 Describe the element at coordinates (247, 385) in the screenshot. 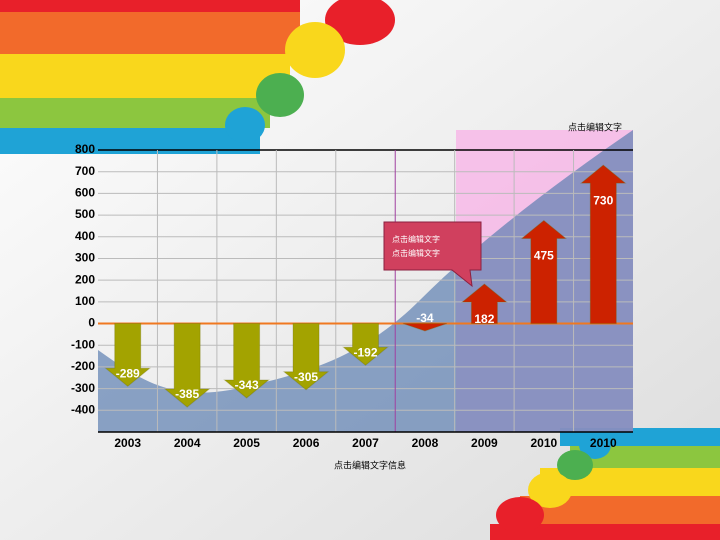

I see `value-label: -343` at that location.